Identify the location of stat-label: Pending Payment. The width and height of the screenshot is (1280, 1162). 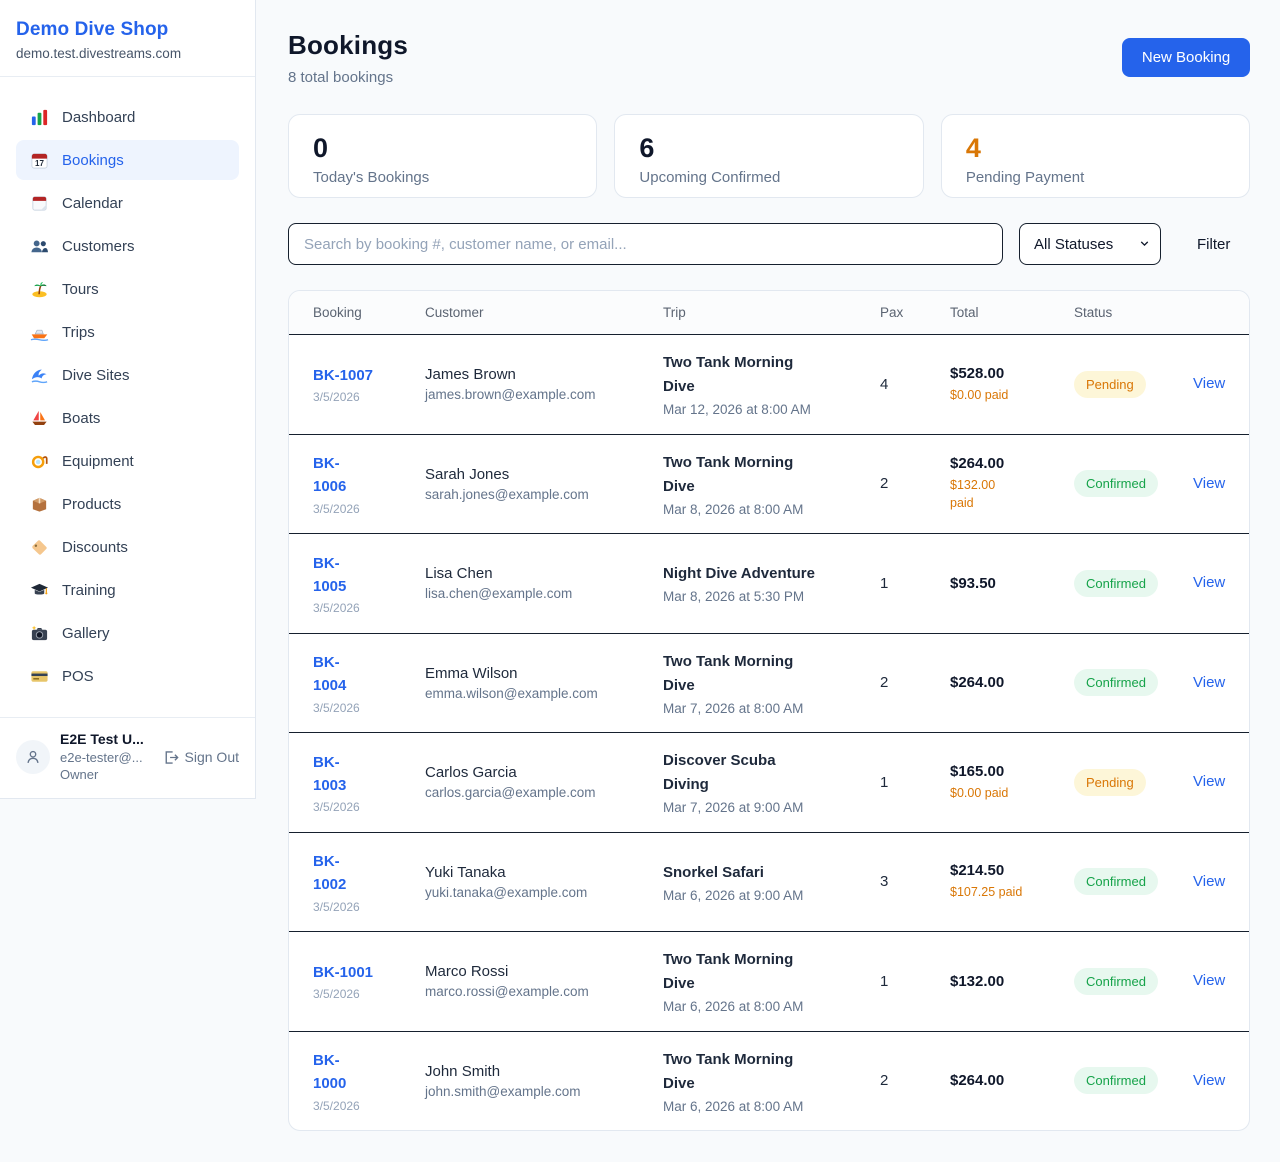
(1025, 177).